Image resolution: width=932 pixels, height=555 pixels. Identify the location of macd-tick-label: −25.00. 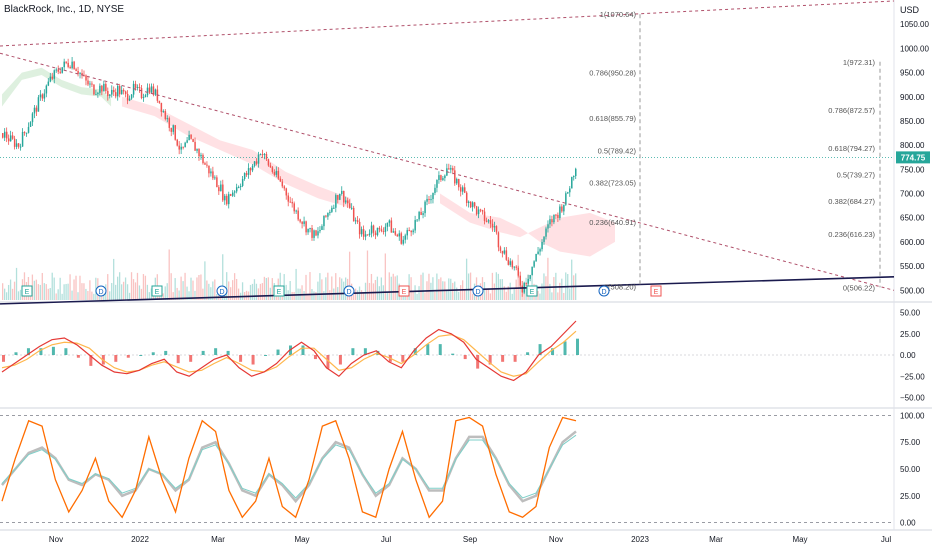
(912, 376).